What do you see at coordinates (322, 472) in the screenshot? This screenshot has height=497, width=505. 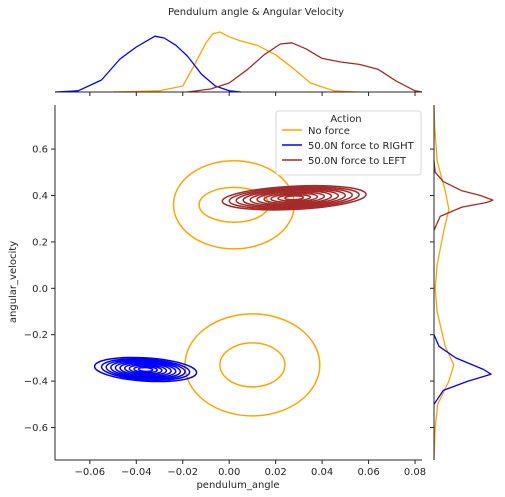 I see `x-tick-label: 0.04` at bounding box center [322, 472].